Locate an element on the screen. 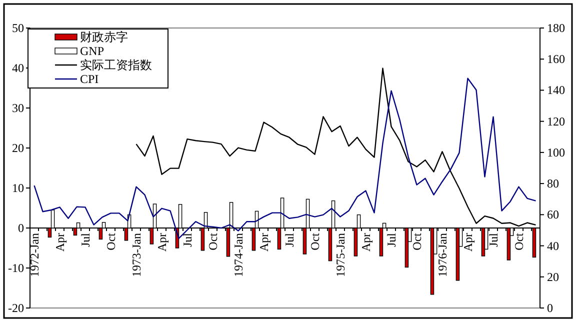 Image resolution: width=577 pixels, height=324 pixels. x-tick-label: 1974-Jan is located at coordinates (238, 255).